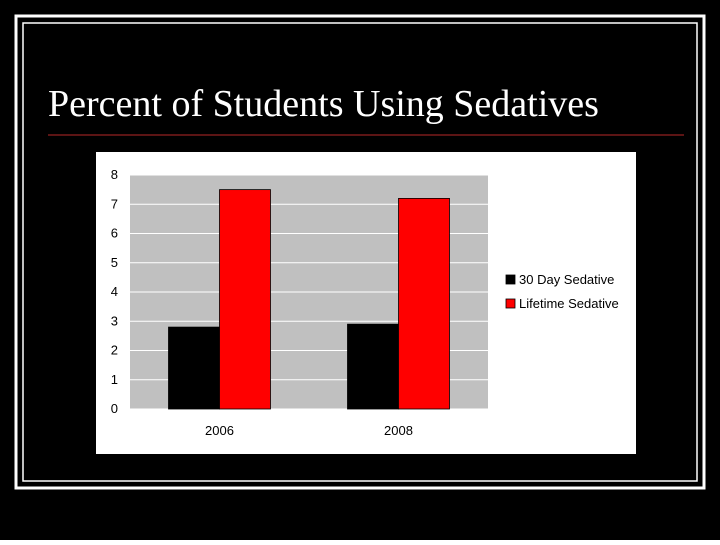 This screenshot has width=720, height=545. I want to click on bar-lifetime-sedative-2006, so click(245, 299).